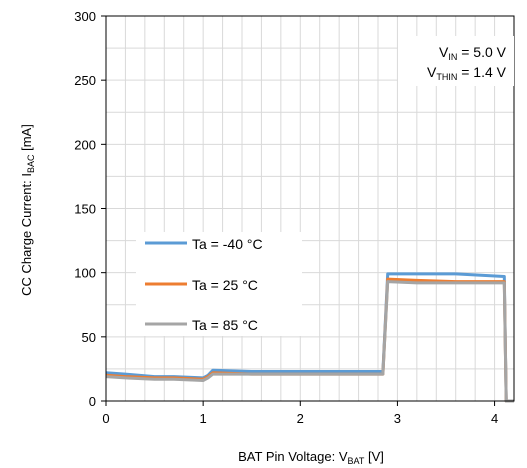 This screenshot has width=527, height=468. I want to click on x-tick-label: 4, so click(494, 418).